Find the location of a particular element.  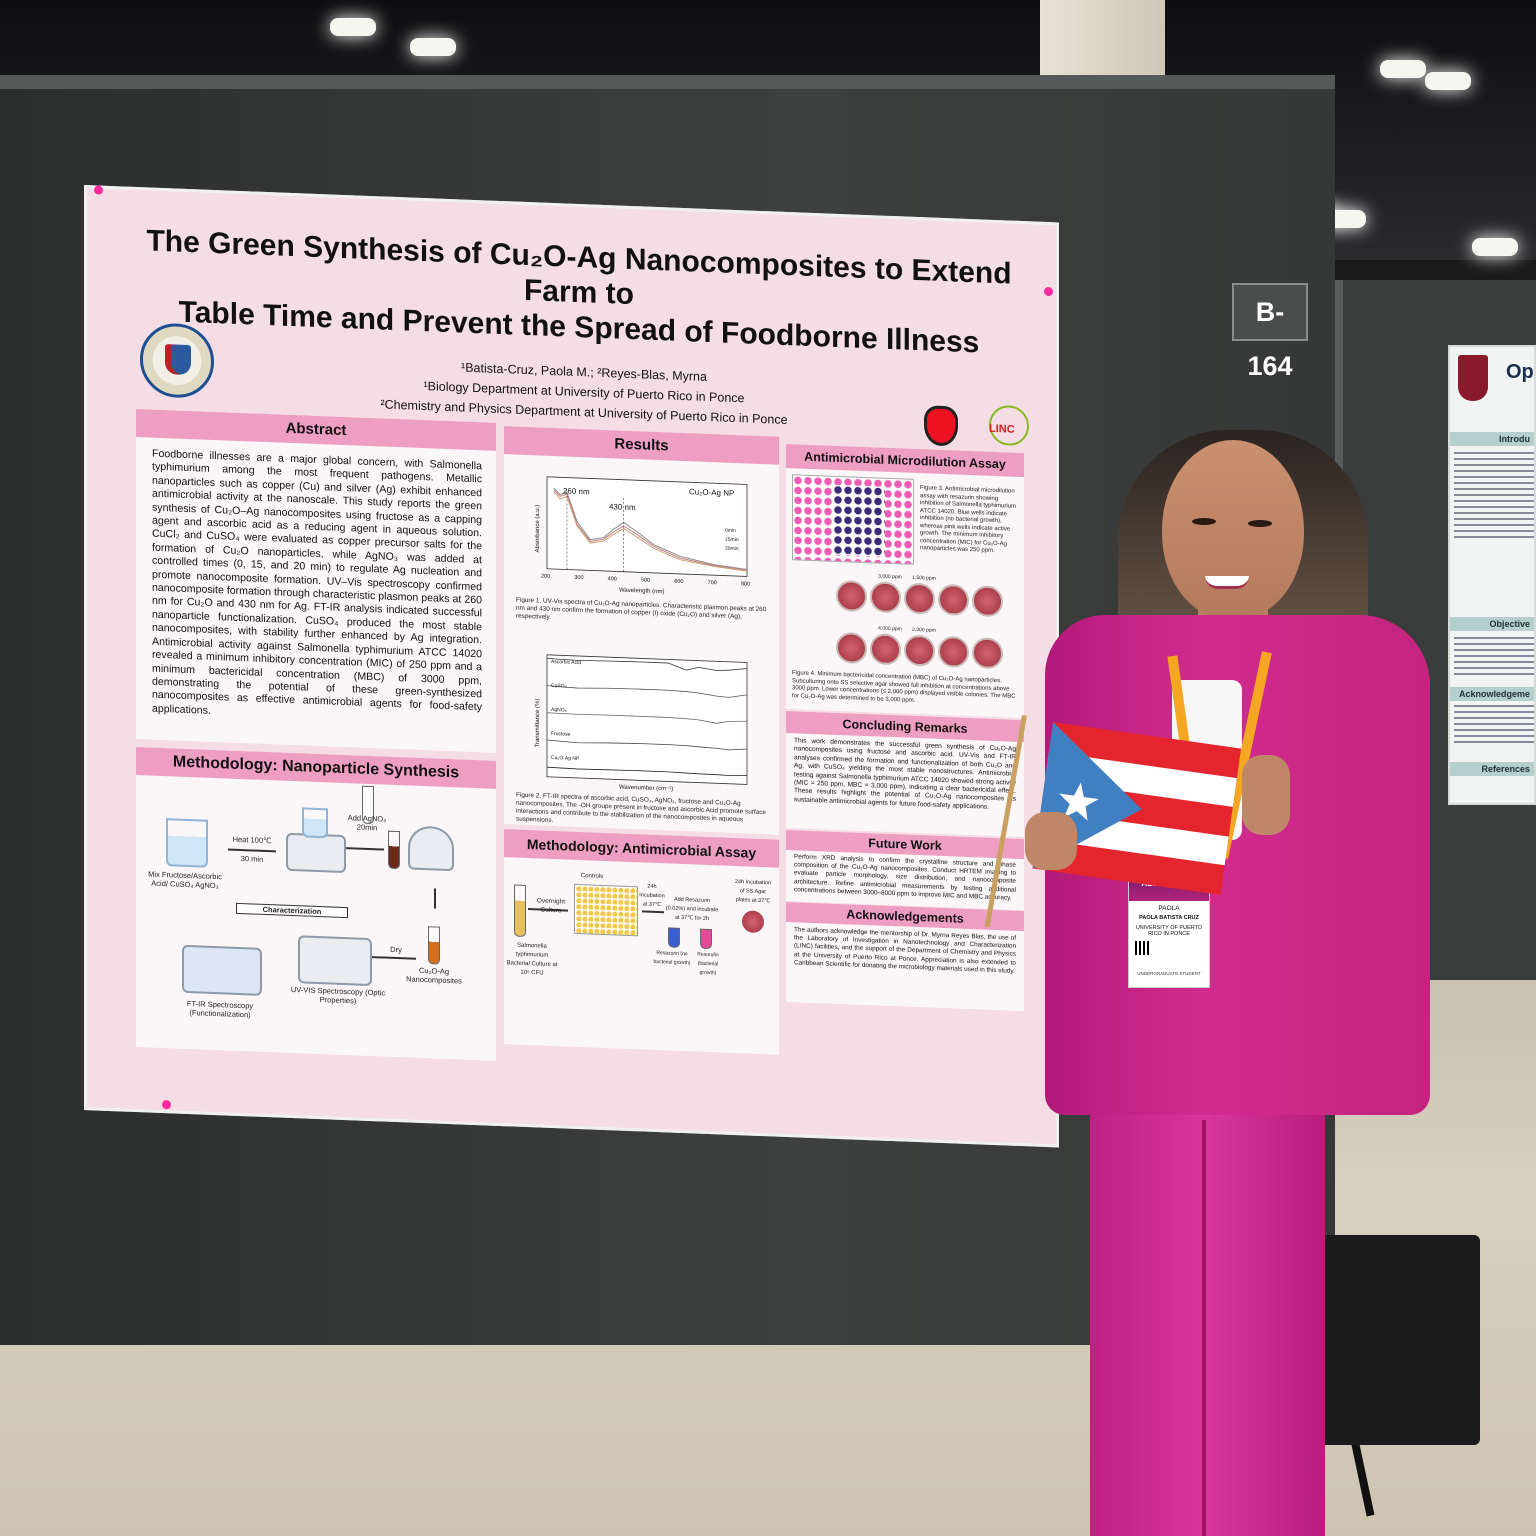

uvvis-tick-label: 400 is located at coordinates (612, 579).